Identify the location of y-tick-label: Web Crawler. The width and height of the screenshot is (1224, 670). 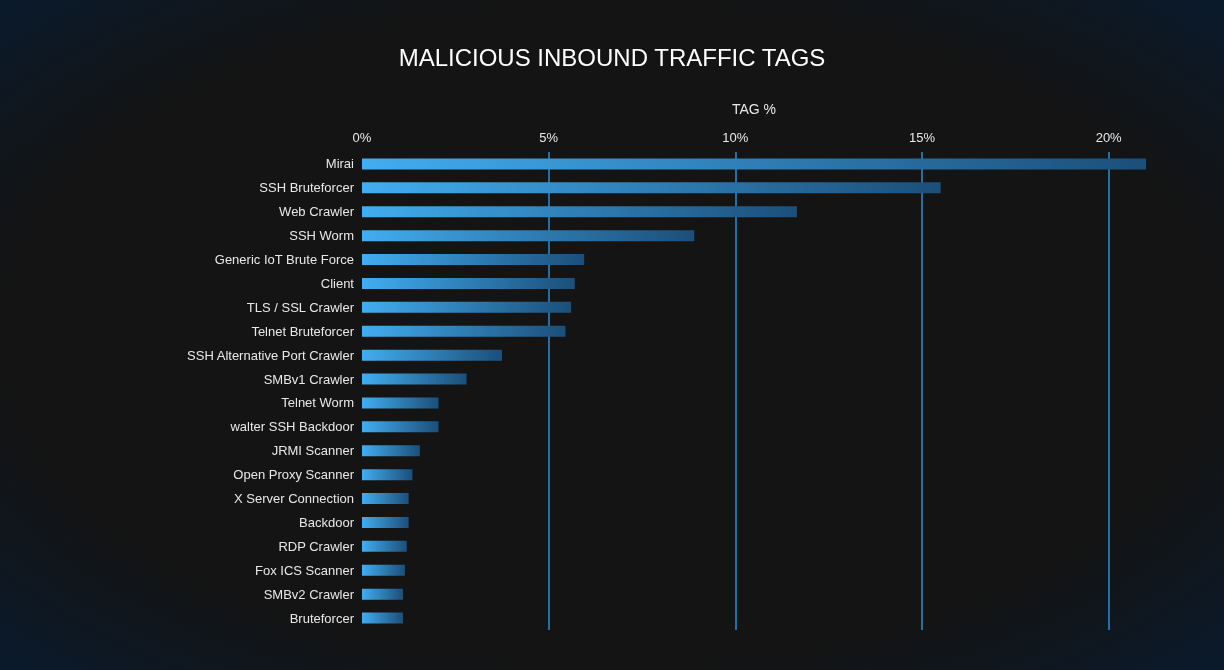
(317, 212).